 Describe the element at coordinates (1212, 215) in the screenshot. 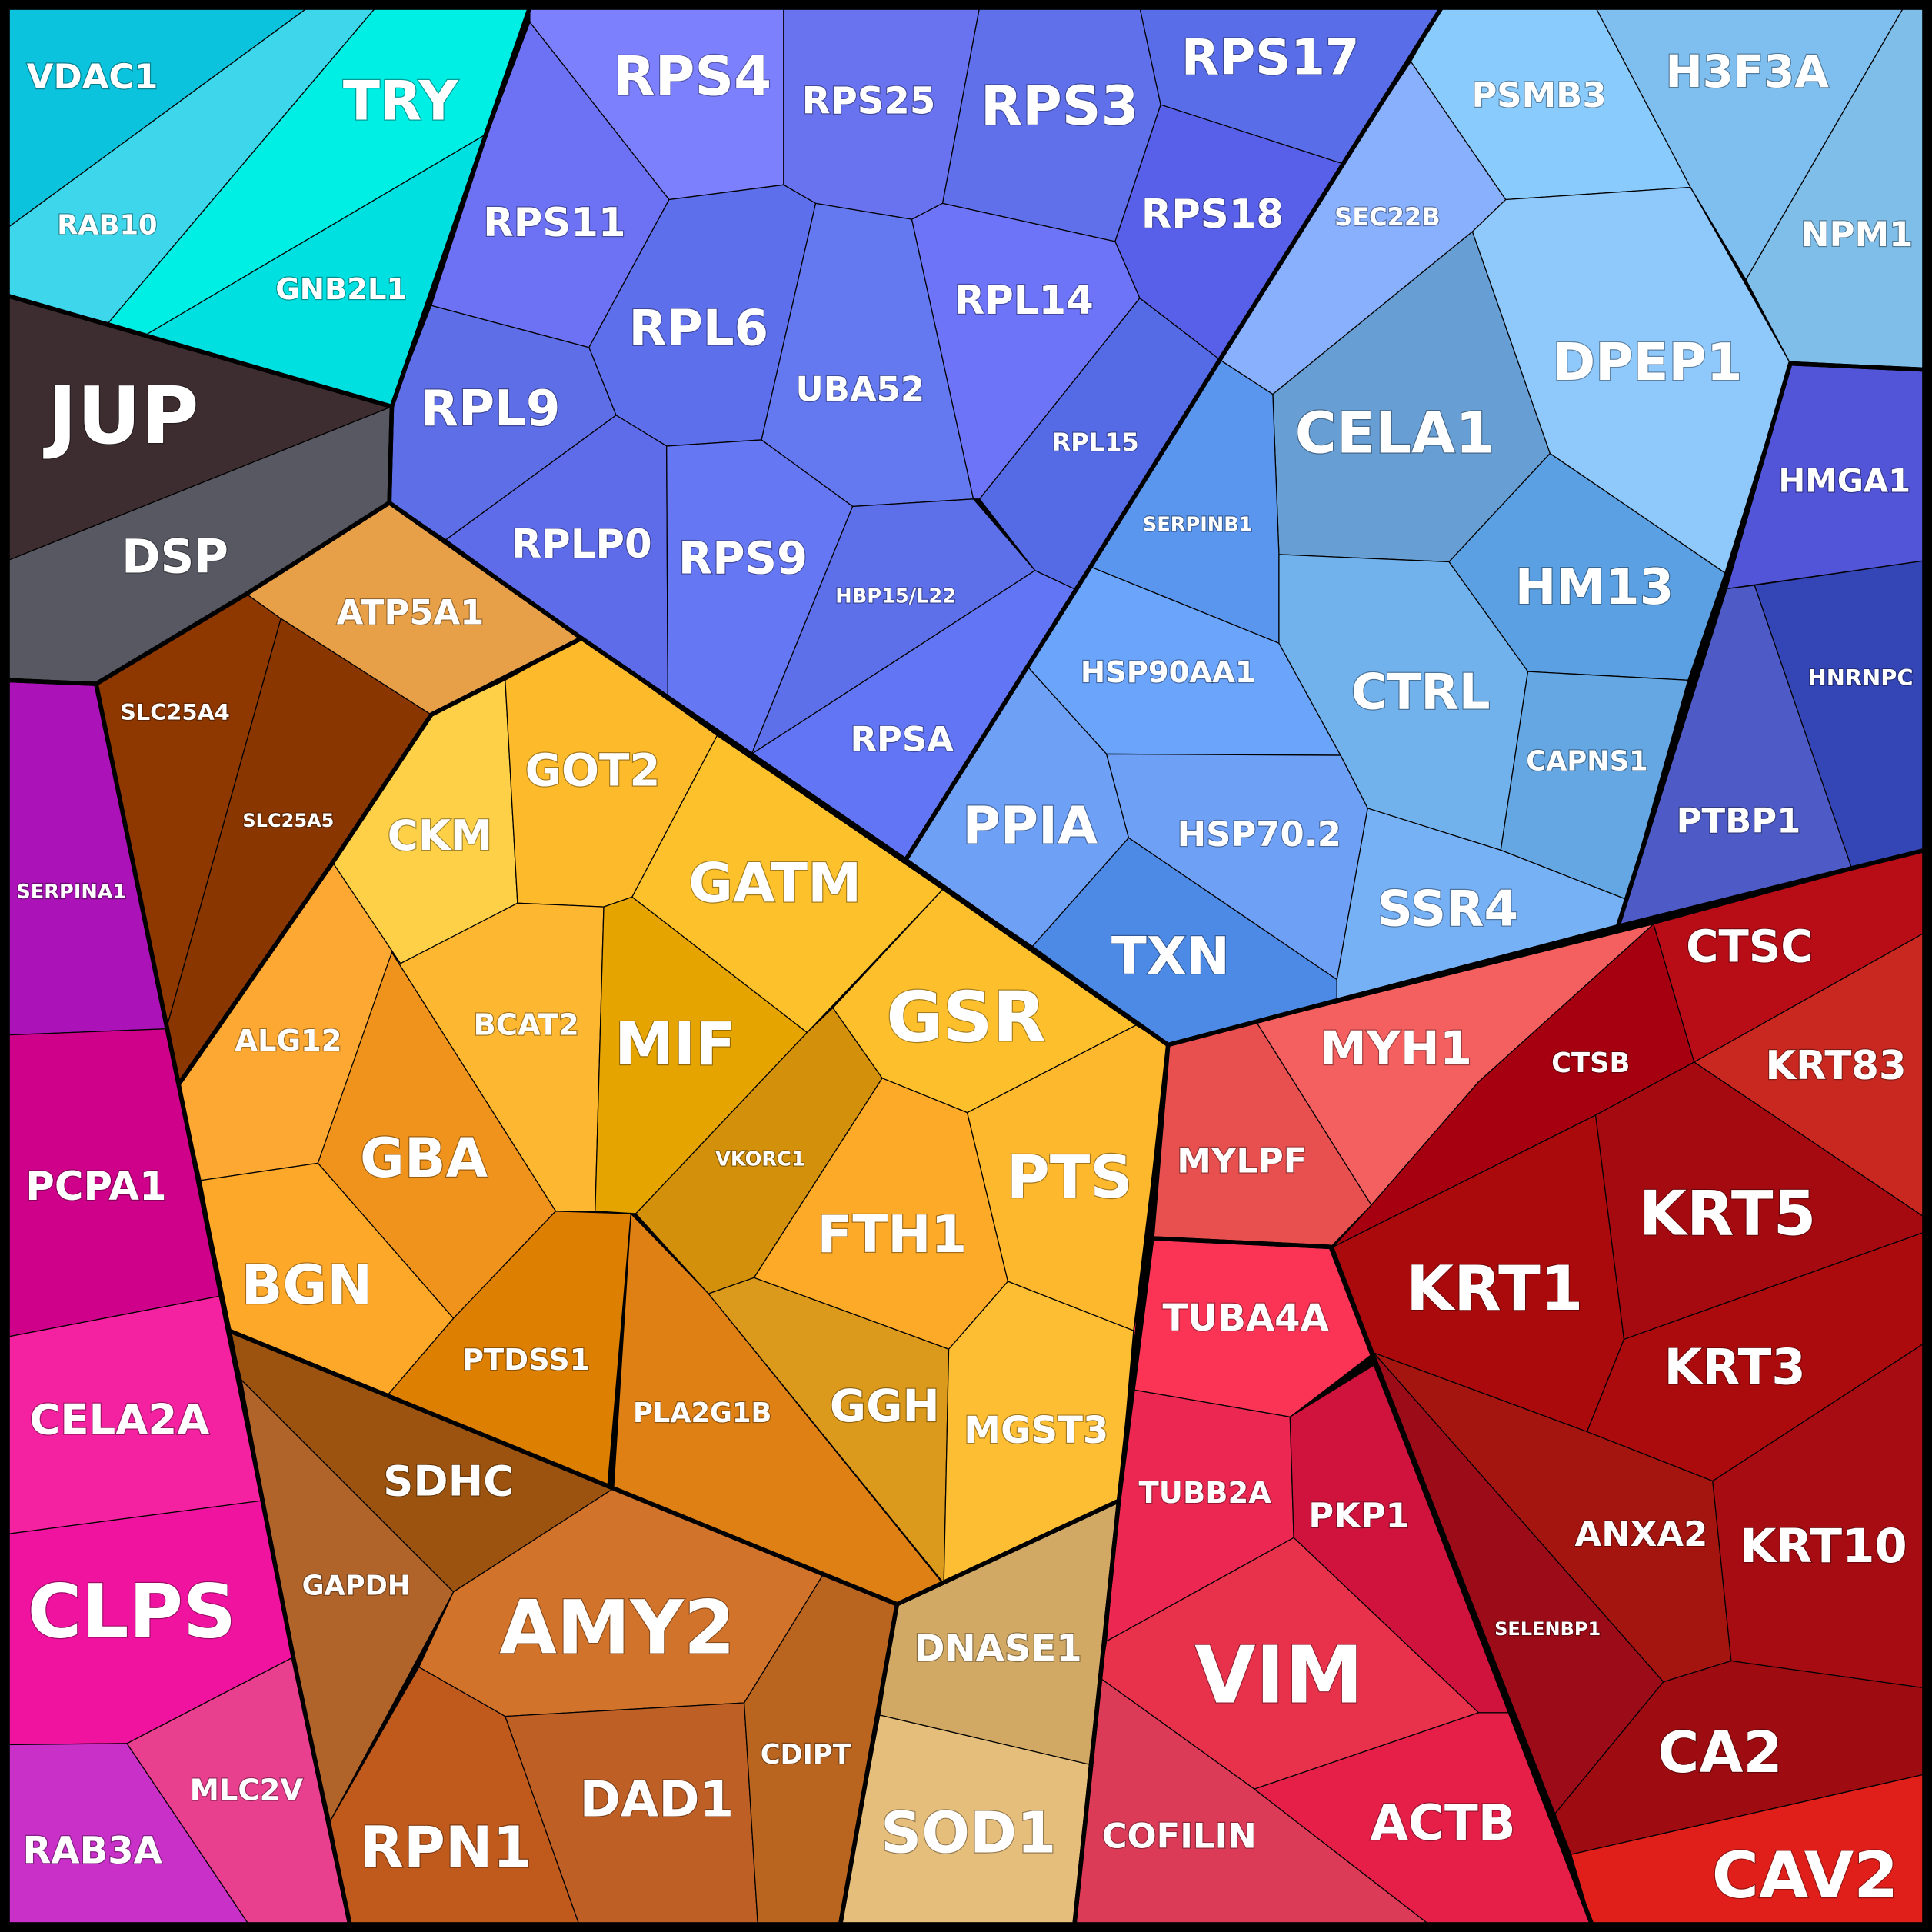

I see `cell-label: RPS18` at that location.